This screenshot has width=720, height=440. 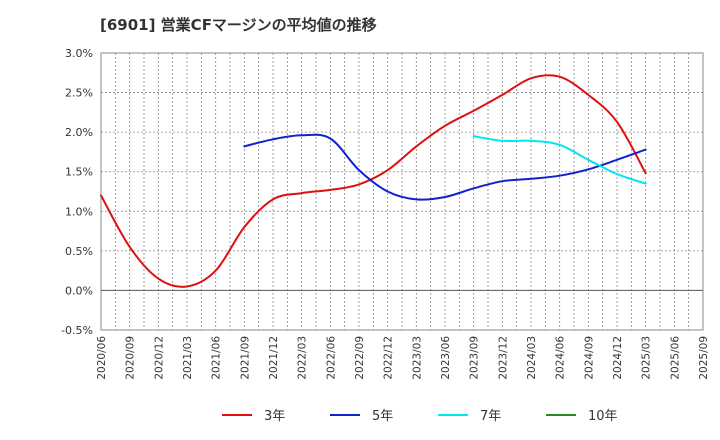 I want to click on y-tick-label: 1.5%, so click(x=79, y=172).